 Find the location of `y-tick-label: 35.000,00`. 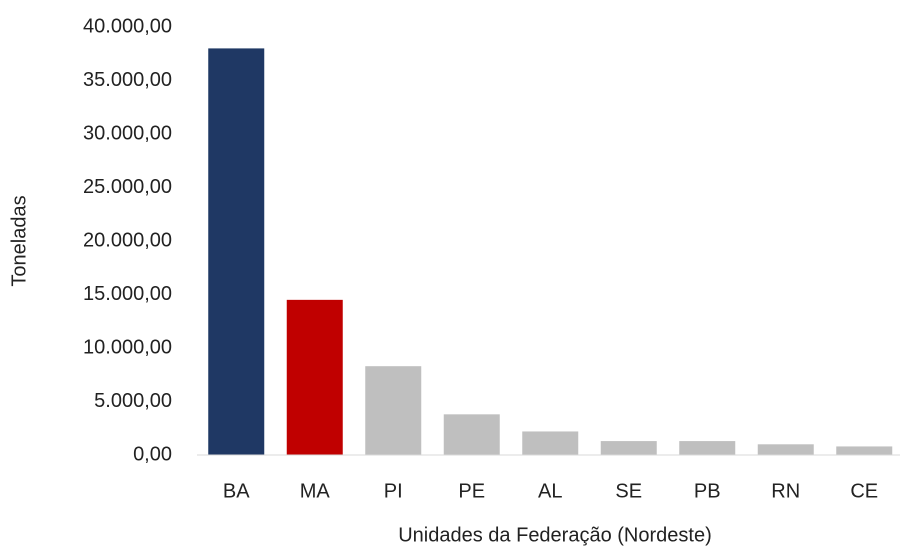

y-tick-label: 35.000,00 is located at coordinates (127, 80).